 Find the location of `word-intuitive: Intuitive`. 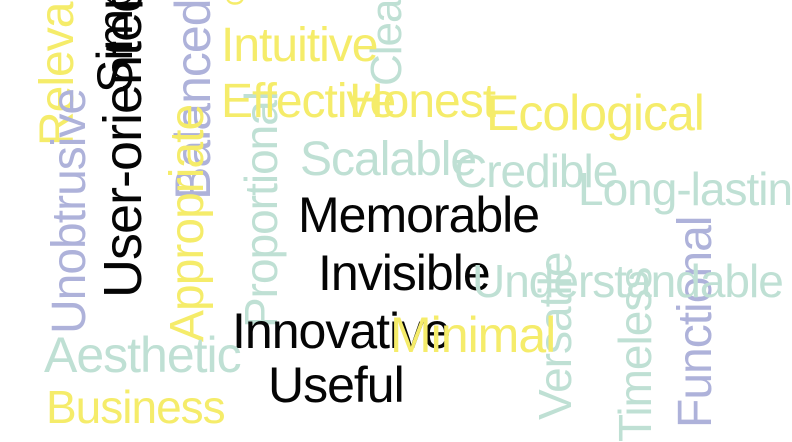

word-intuitive: Intuitive is located at coordinates (299, 45).